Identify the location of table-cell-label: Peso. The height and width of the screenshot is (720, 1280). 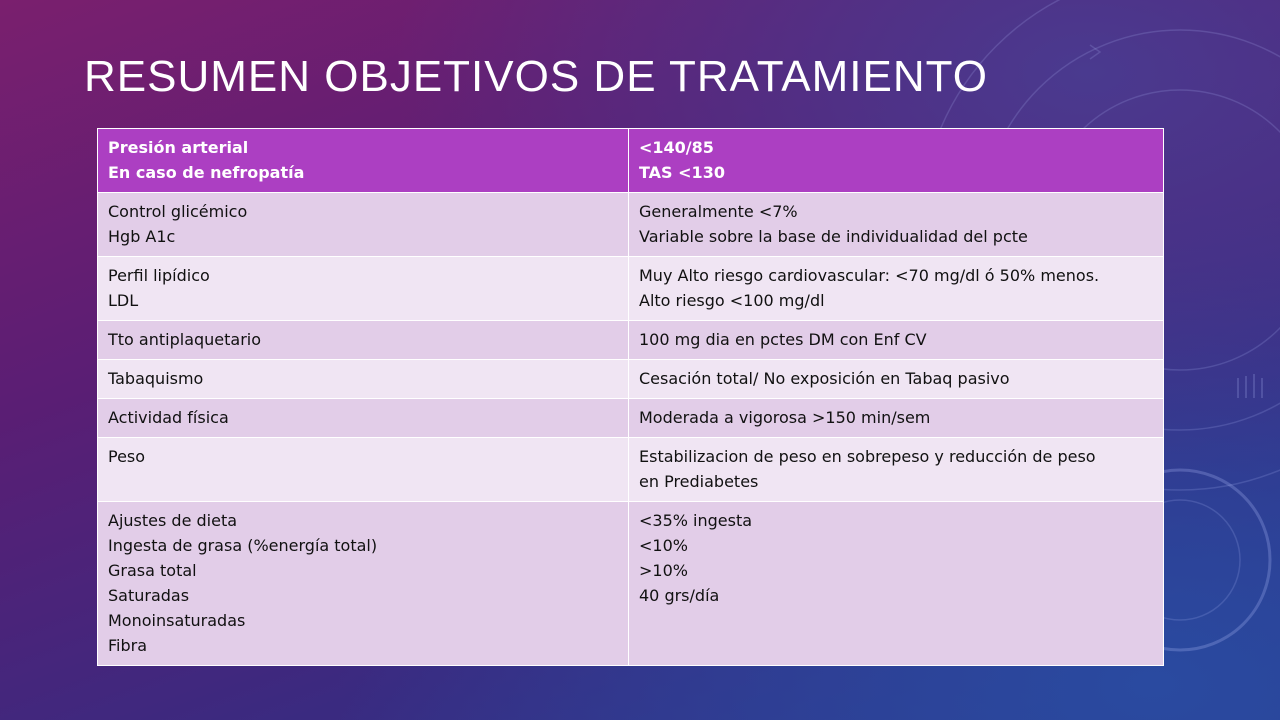
(363, 469).